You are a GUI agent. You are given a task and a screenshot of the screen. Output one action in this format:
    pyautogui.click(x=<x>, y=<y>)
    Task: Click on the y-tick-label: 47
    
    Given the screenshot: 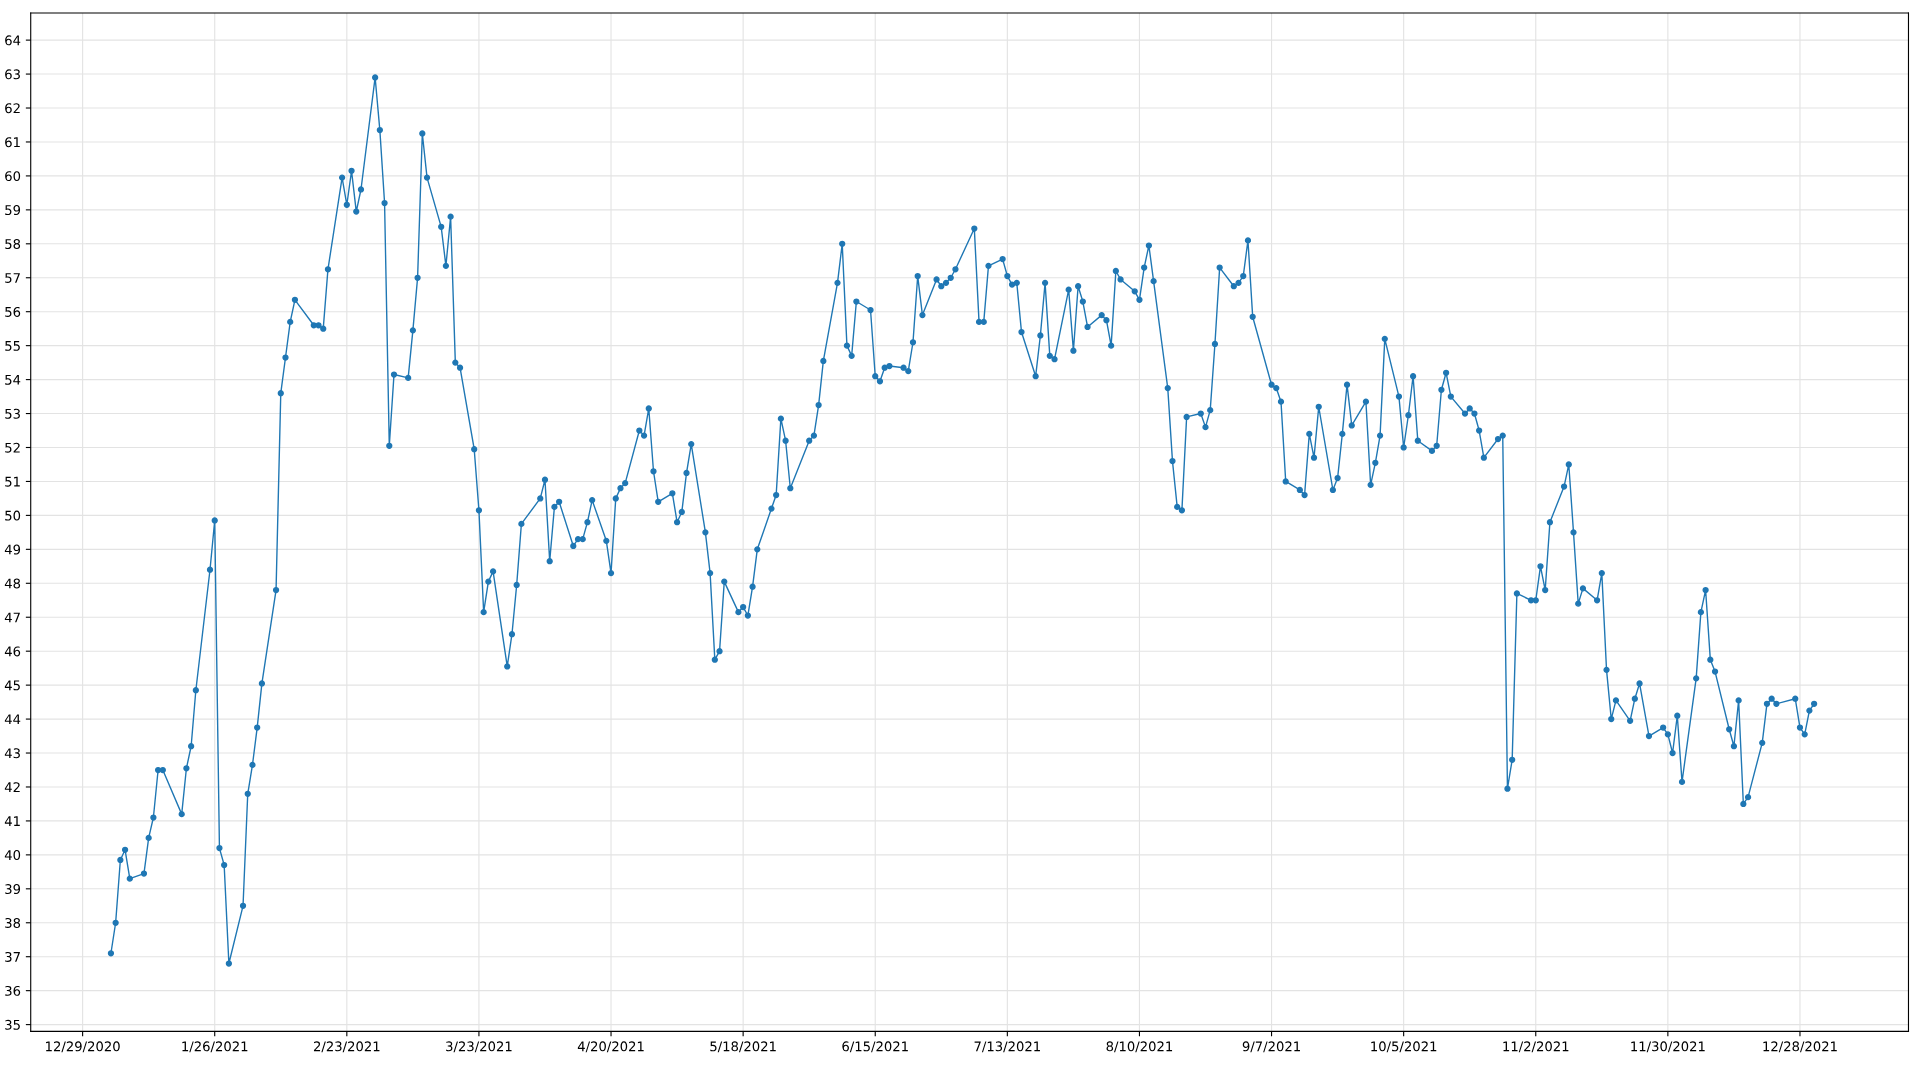 What is the action you would take?
    pyautogui.click(x=12, y=617)
    